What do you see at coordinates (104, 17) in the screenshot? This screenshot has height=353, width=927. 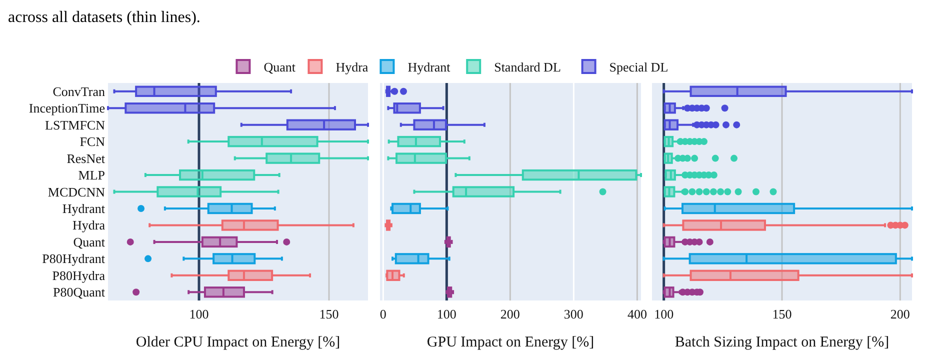 I see `text: across all datasets (thin lines).` at bounding box center [104, 17].